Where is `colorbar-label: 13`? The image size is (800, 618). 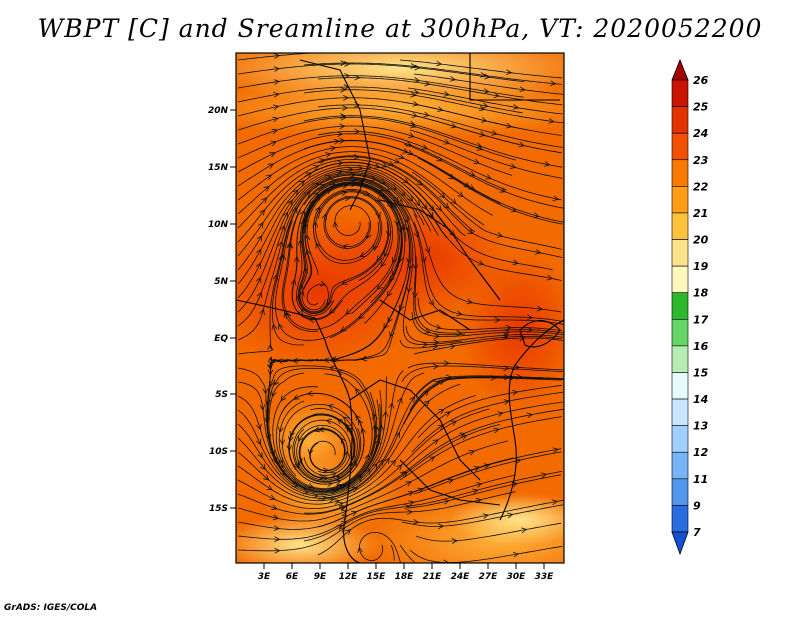
colorbar-label: 13 is located at coordinates (701, 426).